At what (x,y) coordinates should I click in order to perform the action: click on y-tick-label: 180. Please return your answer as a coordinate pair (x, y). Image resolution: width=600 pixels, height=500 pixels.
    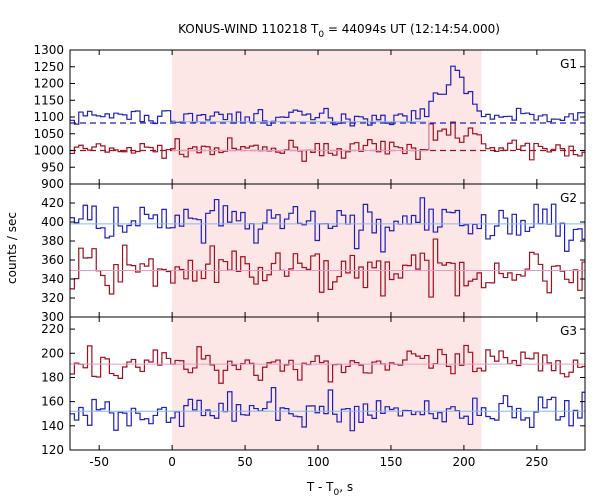
    Looking at the image, I should click on (52, 377).